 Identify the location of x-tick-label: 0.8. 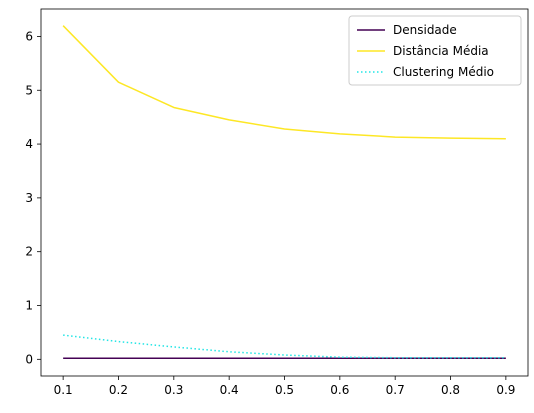
(450, 390).